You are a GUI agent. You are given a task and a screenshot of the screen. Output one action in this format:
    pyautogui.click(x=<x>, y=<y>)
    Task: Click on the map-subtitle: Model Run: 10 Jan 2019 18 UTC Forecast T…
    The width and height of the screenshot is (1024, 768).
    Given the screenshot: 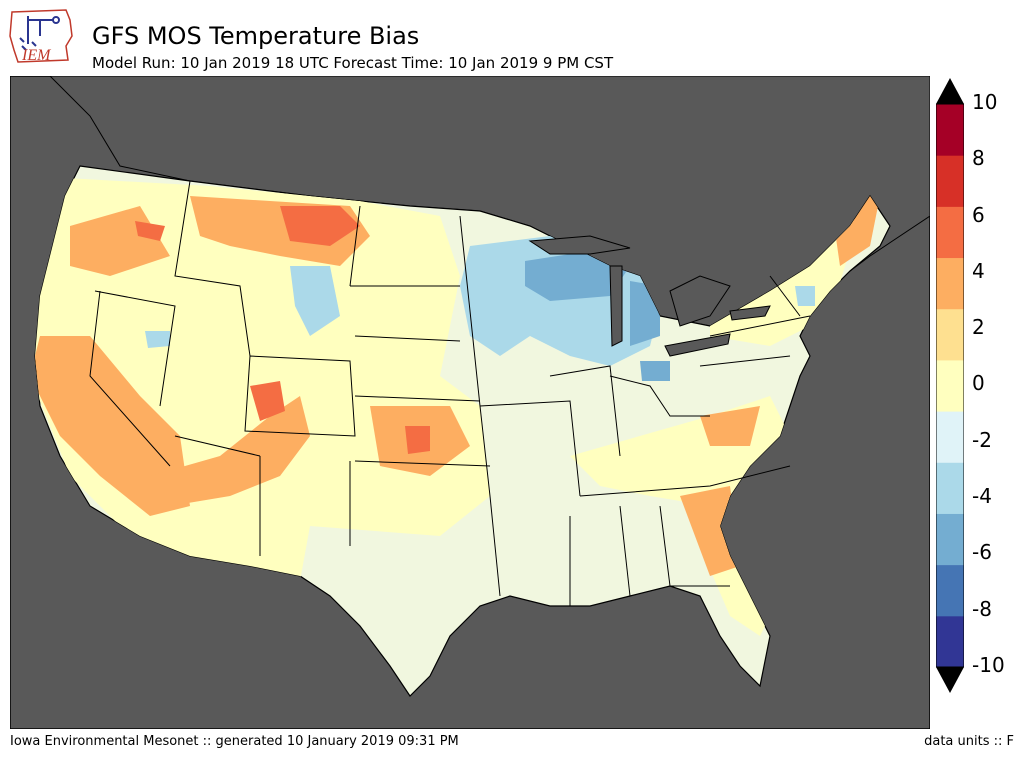 What is the action you would take?
    pyautogui.click(x=353, y=63)
    